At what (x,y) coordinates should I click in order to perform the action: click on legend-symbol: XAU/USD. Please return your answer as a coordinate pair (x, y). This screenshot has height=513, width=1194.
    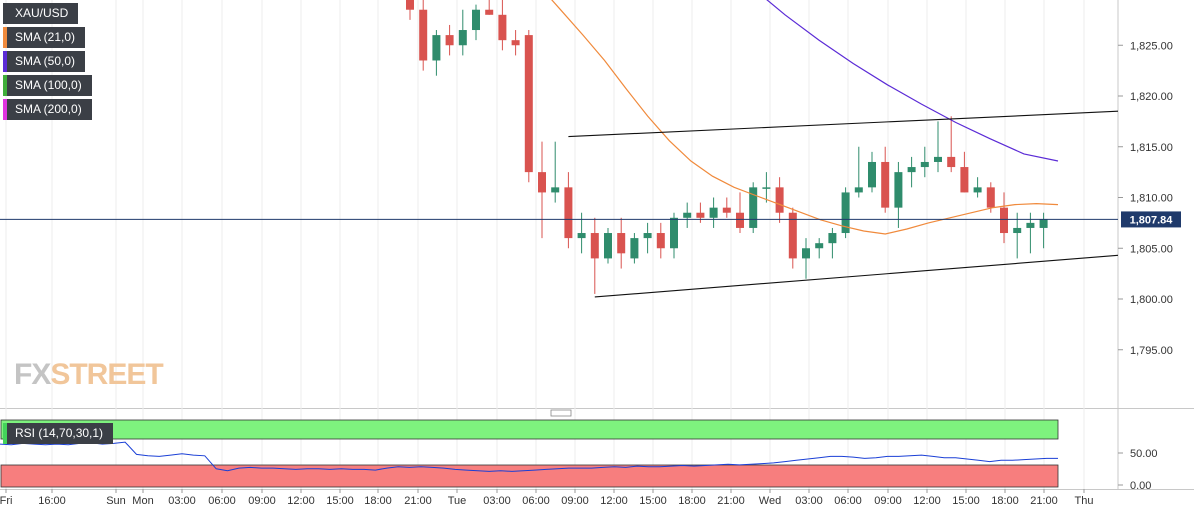
    Looking at the image, I should click on (41, 13).